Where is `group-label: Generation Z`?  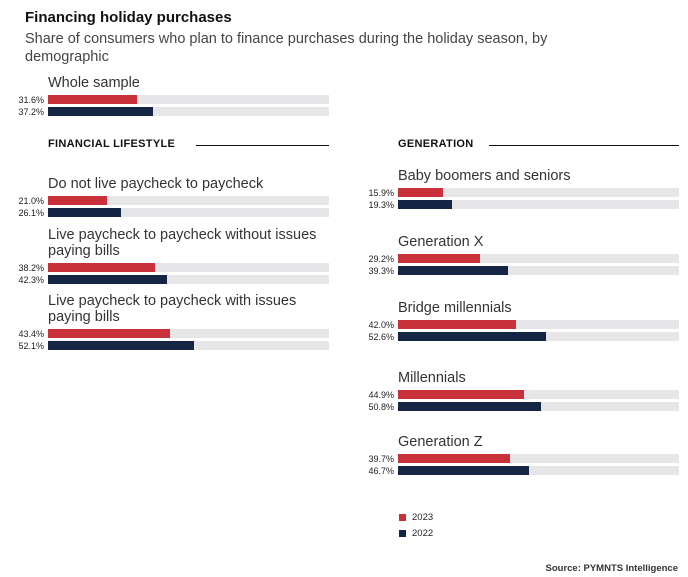
group-label: Generation Z is located at coordinates (440, 442).